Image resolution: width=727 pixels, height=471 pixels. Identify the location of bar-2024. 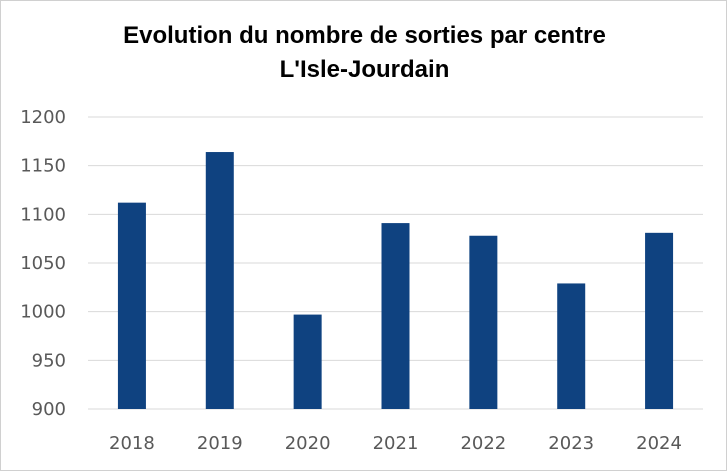
(659, 320).